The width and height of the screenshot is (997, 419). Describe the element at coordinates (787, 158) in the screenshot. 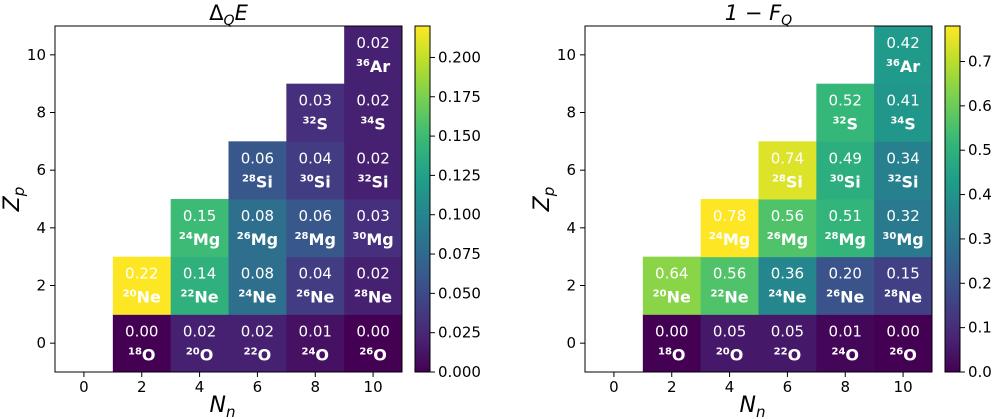

I see `cell-value-label: 0.74` at that location.